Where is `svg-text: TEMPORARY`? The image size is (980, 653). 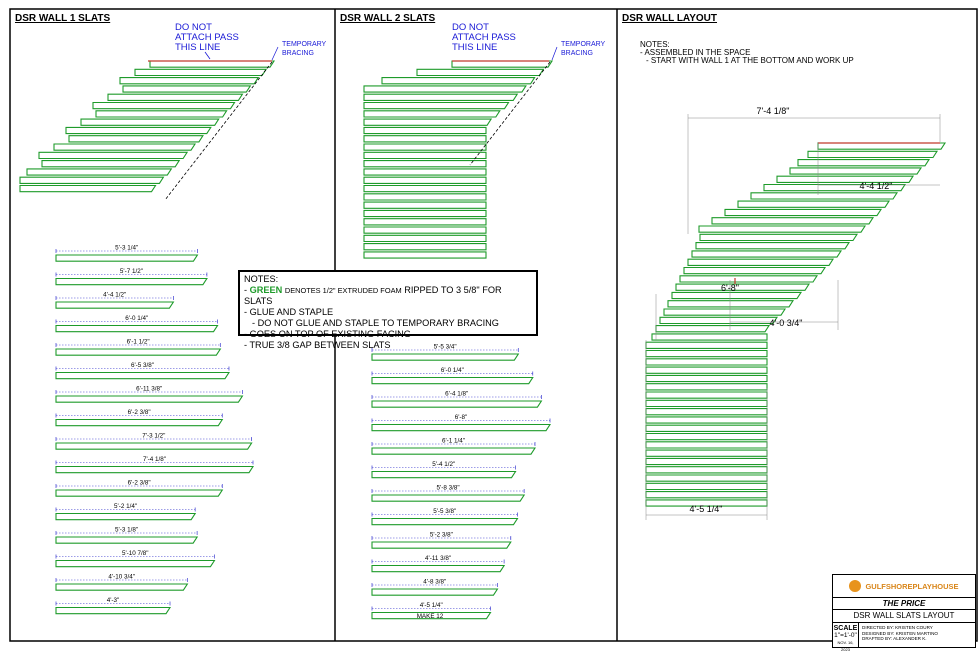 svg-text: TEMPORARY is located at coordinates (583, 44).